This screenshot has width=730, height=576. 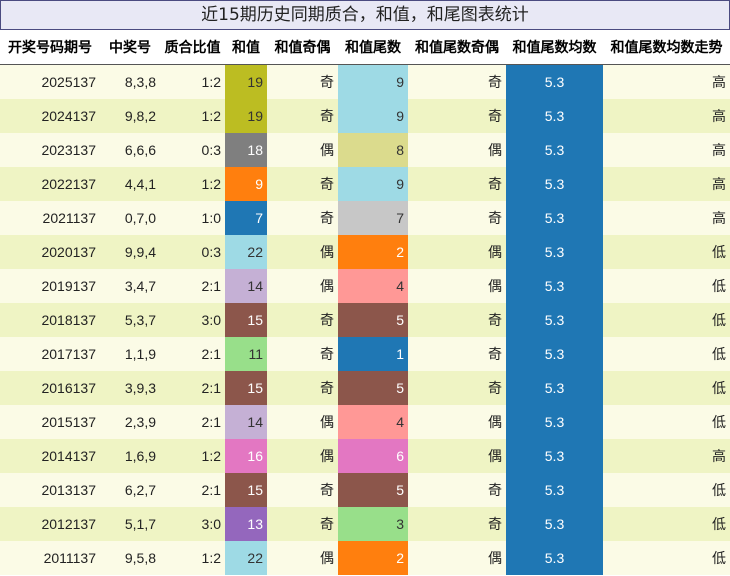 What do you see at coordinates (373, 353) in the screenshot?
I see `cell-tail: 1` at bounding box center [373, 353].